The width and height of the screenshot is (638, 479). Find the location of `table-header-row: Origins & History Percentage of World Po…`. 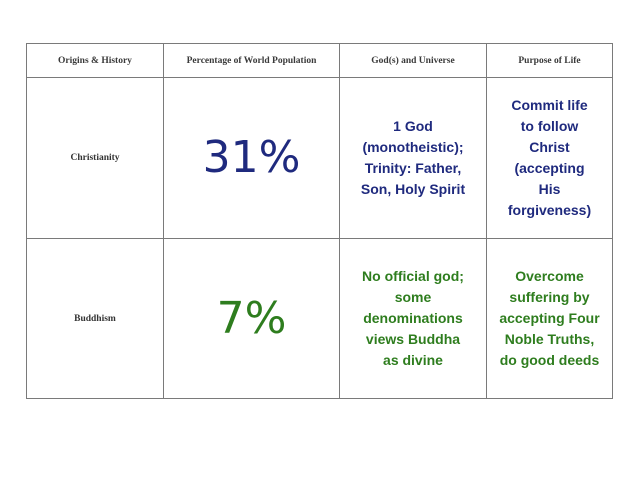

table-header-row: Origins & History Percentage of World Po… is located at coordinates (319, 60).